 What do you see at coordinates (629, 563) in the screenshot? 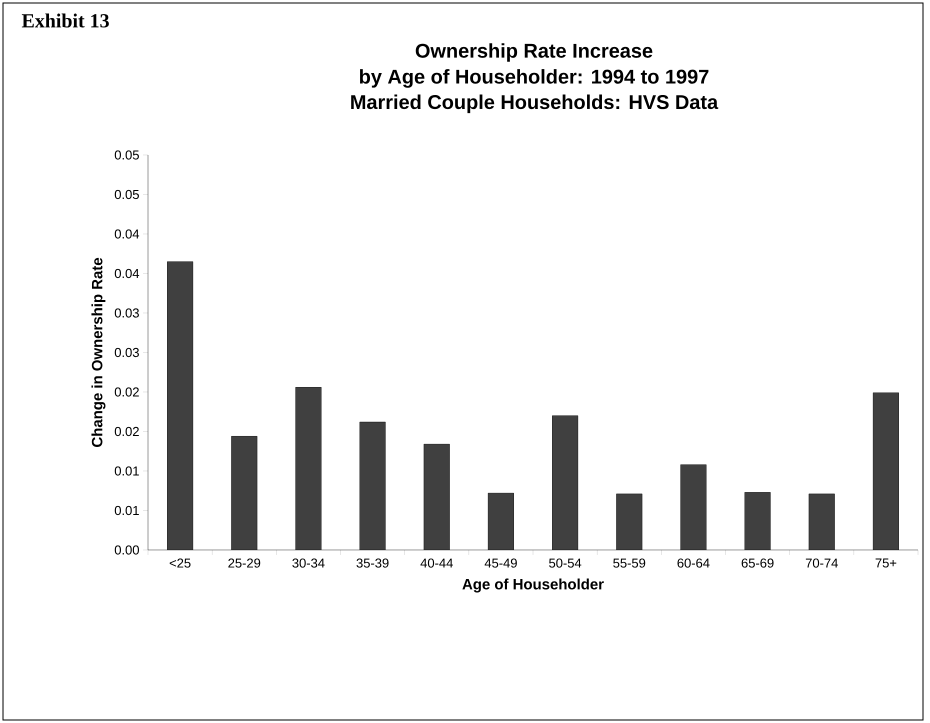
I see `x-tick-label: 55-59` at bounding box center [629, 563].